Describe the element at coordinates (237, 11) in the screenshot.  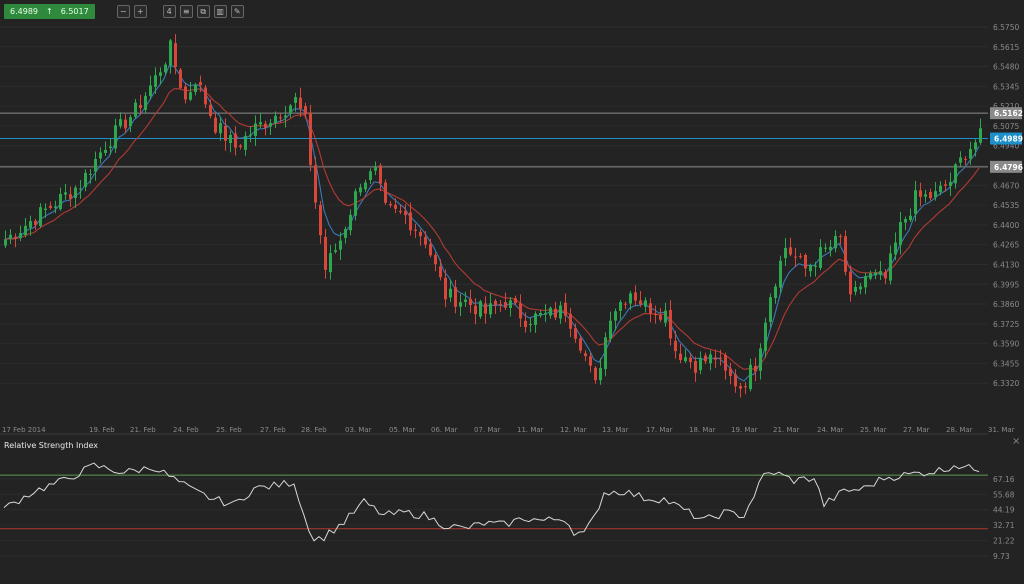
I see `draw-icon: ✎` at that location.